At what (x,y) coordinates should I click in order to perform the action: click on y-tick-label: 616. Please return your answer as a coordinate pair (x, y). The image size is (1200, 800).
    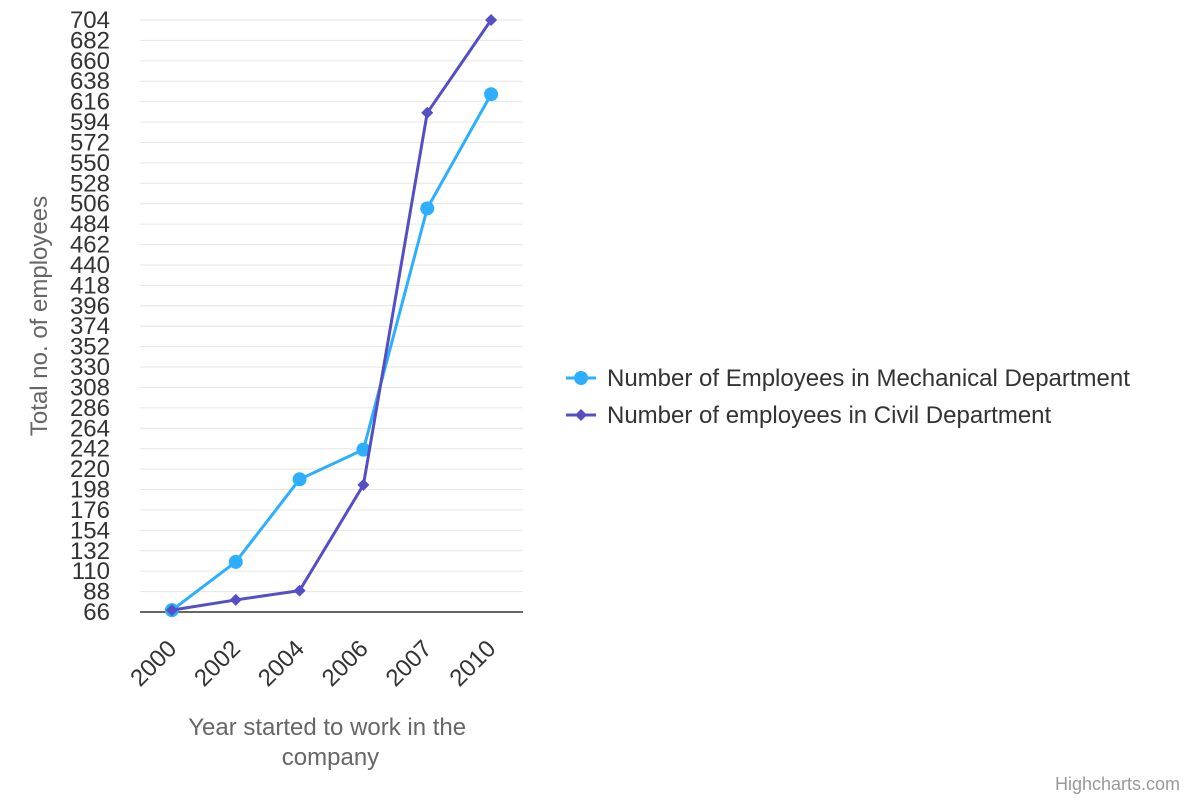
    Looking at the image, I should click on (90, 102).